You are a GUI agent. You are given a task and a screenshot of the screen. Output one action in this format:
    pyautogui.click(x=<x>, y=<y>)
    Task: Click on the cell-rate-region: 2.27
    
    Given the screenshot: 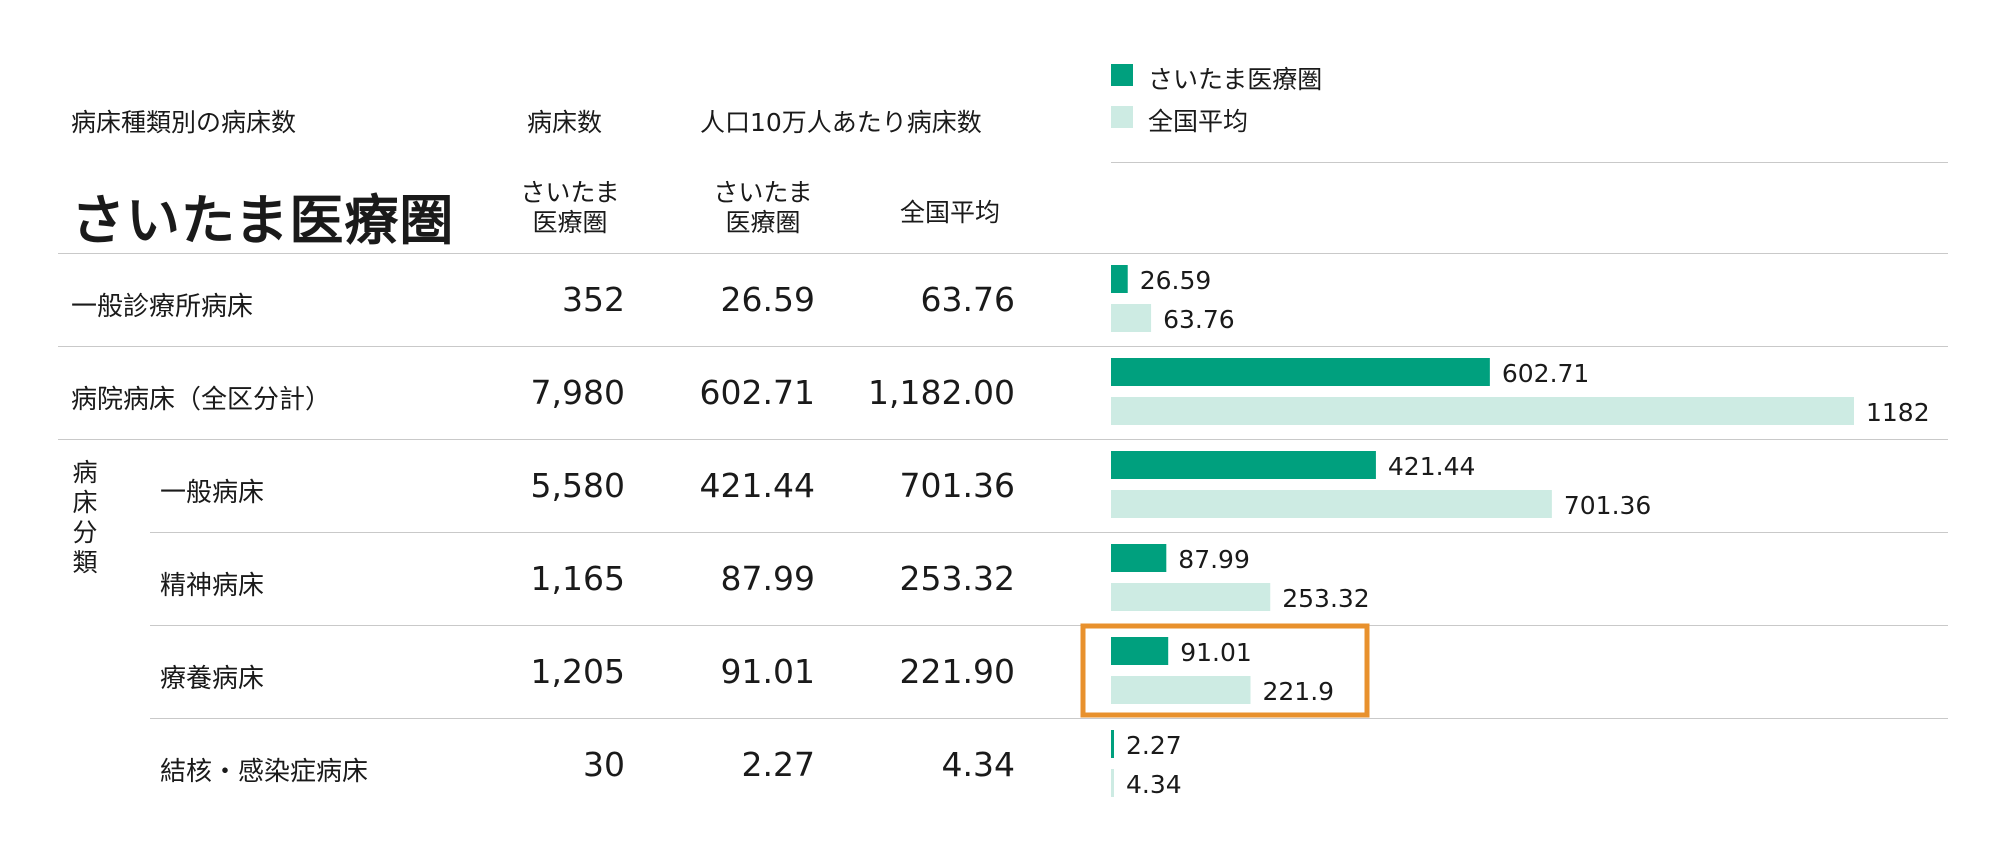 What is the action you would take?
    pyautogui.click(x=778, y=764)
    